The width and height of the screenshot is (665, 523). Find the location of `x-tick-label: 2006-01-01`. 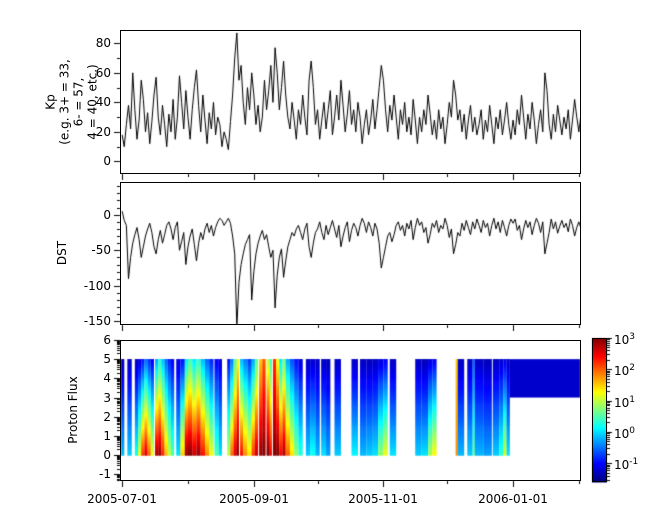

x-tick-label: 2006-01-01 is located at coordinates (513, 499).